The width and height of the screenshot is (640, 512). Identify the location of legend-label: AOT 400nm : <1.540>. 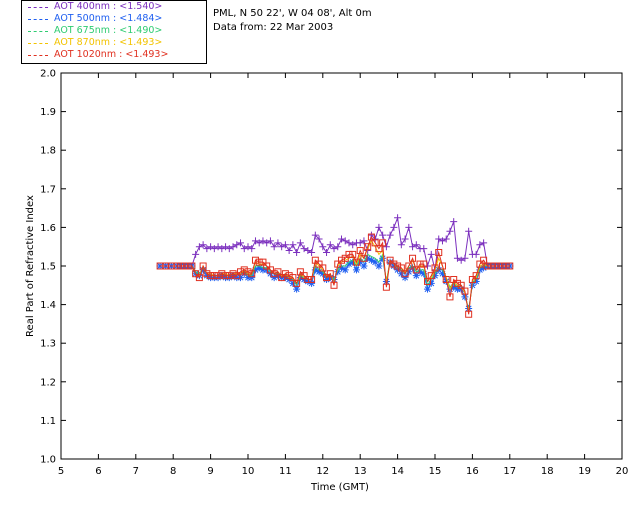
(108, 6).